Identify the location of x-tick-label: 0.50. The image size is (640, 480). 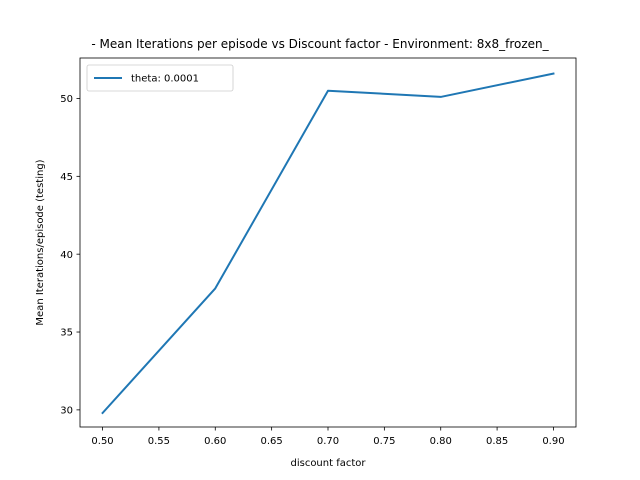
(102, 441).